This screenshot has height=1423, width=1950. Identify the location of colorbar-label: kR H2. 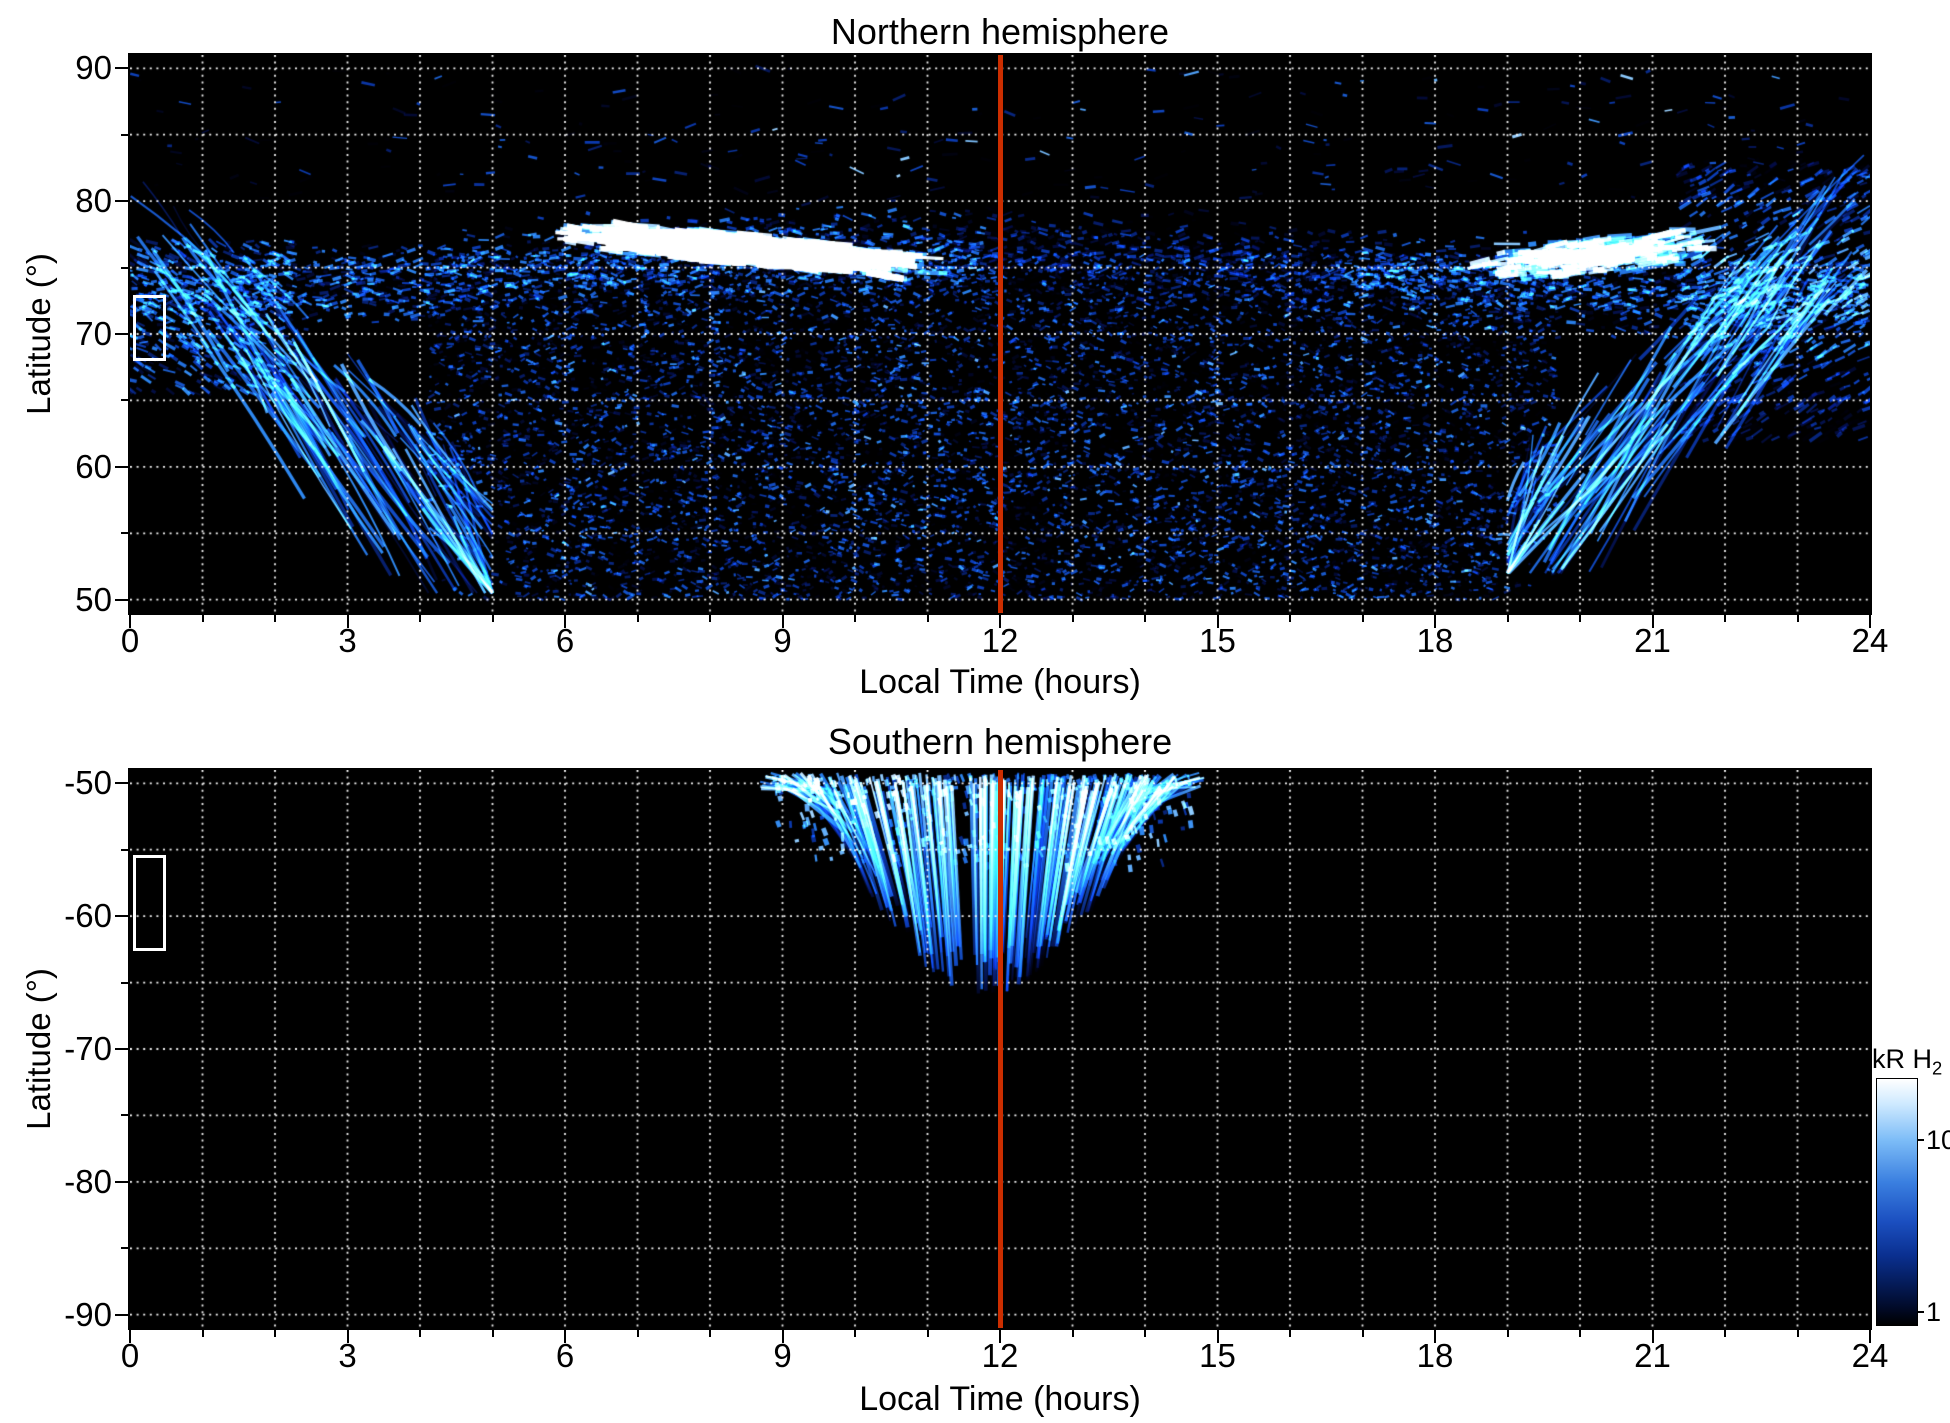
(1907, 1061).